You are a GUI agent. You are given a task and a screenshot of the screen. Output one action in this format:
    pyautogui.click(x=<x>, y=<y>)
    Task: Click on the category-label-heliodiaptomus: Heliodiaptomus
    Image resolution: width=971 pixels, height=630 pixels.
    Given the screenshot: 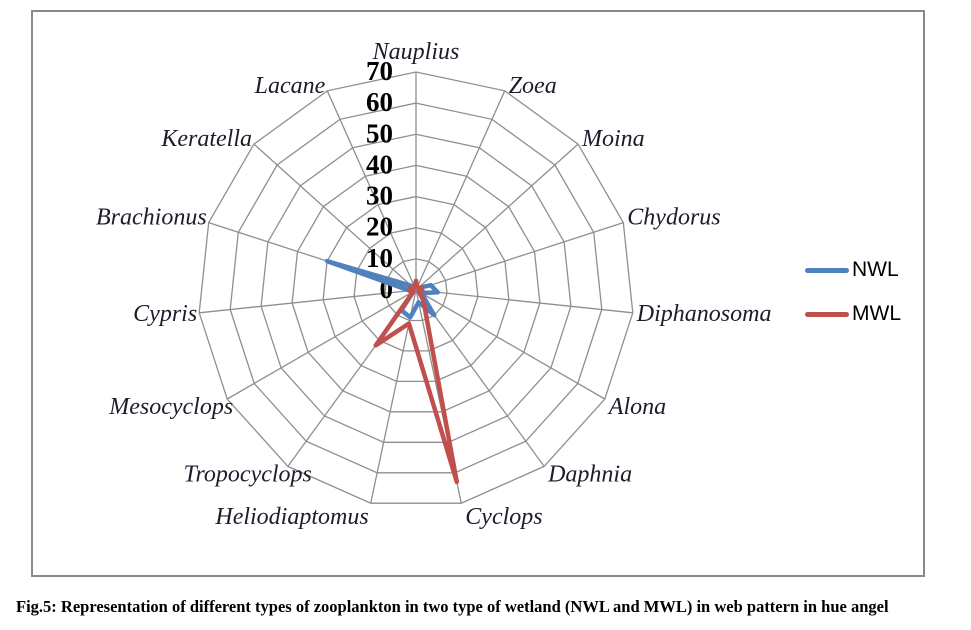 What is the action you would take?
    pyautogui.click(x=291, y=517)
    